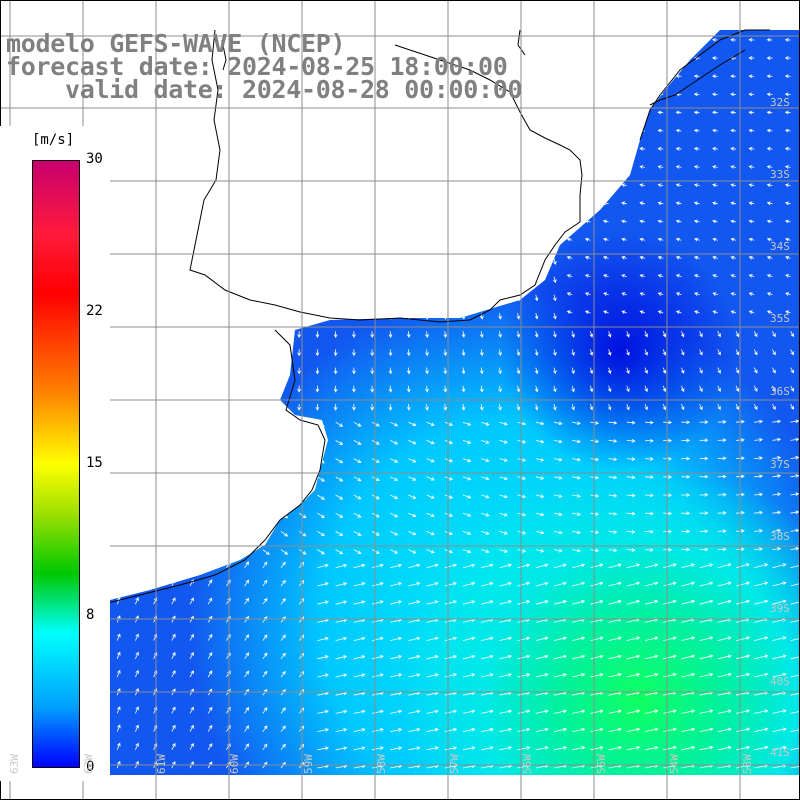 This screenshot has height=800, width=800. I want to click on lat-label: 38S, so click(780, 536).